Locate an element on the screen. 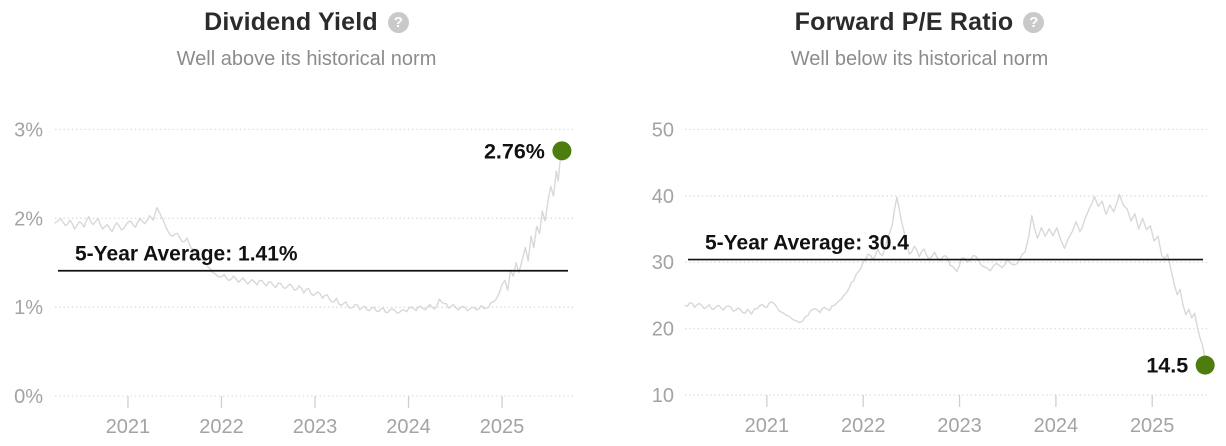  forward-pe-title: Forward P/E Ratio is located at coordinates (904, 21).